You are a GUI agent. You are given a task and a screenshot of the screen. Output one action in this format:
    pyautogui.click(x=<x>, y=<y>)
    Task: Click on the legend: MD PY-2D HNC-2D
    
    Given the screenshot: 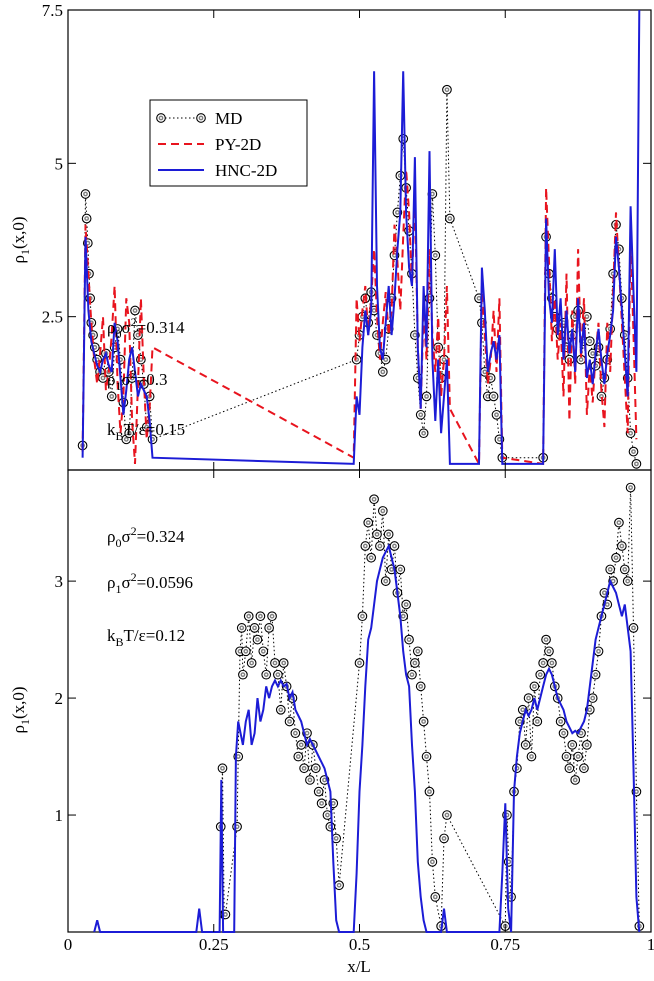 What is the action you would take?
    pyautogui.click(x=228, y=143)
    